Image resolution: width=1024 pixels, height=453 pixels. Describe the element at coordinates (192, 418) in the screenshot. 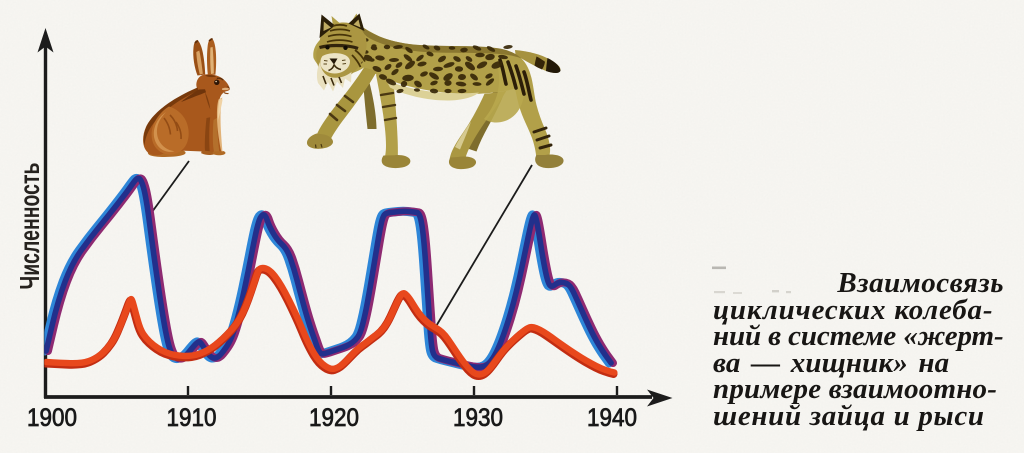

I see `svg-text: 1910` at that location.